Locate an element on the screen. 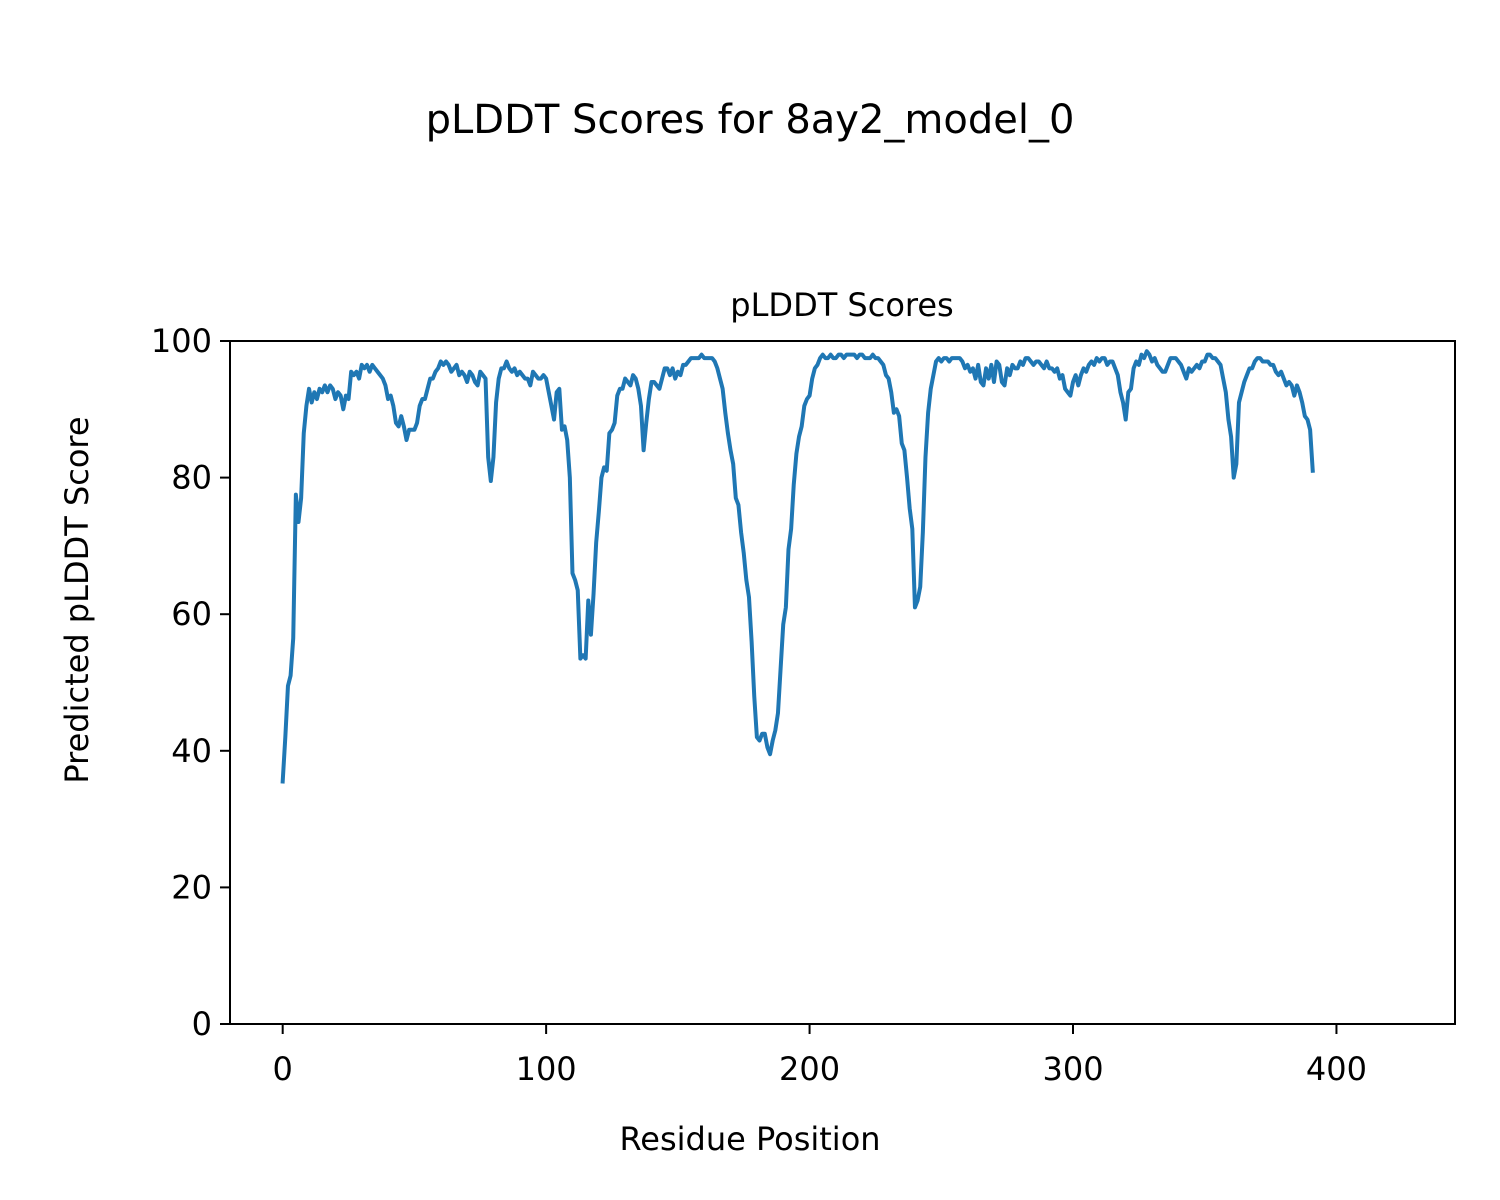 The image size is (1500, 1200). x-axis: 0 100 200 300 400 is located at coordinates (820, 1056).